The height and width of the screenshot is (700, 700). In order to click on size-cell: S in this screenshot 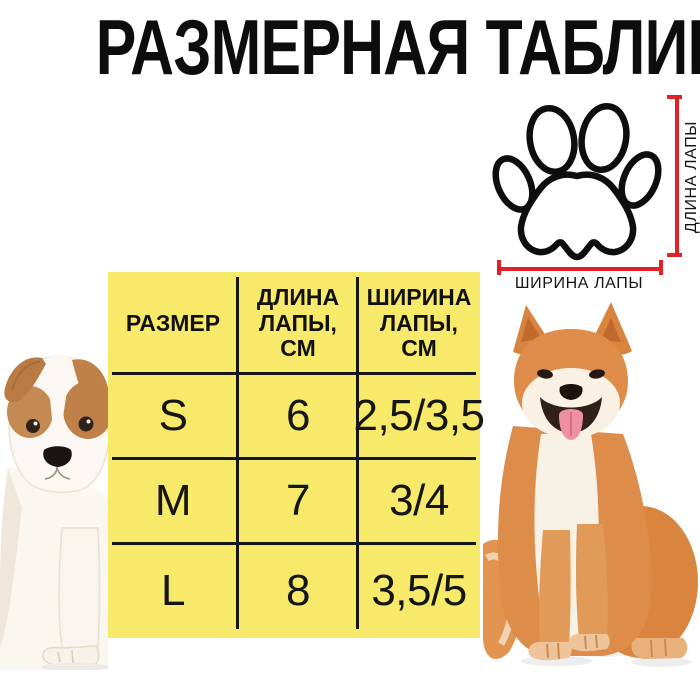, I will do `click(173, 415)`.